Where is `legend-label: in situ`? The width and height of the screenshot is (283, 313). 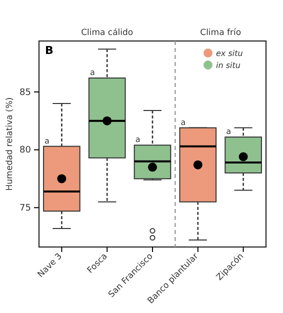 legend-label: in situ is located at coordinates (228, 65).